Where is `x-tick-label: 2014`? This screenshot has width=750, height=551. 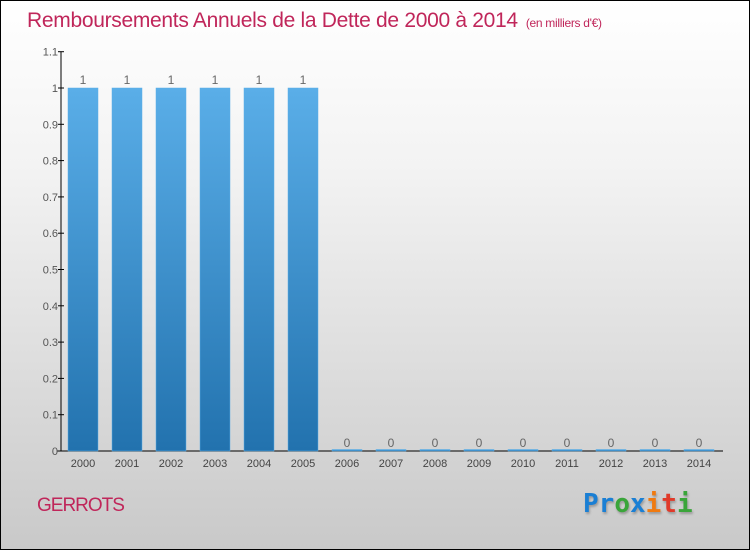 x-tick-label: 2014 is located at coordinates (699, 464).